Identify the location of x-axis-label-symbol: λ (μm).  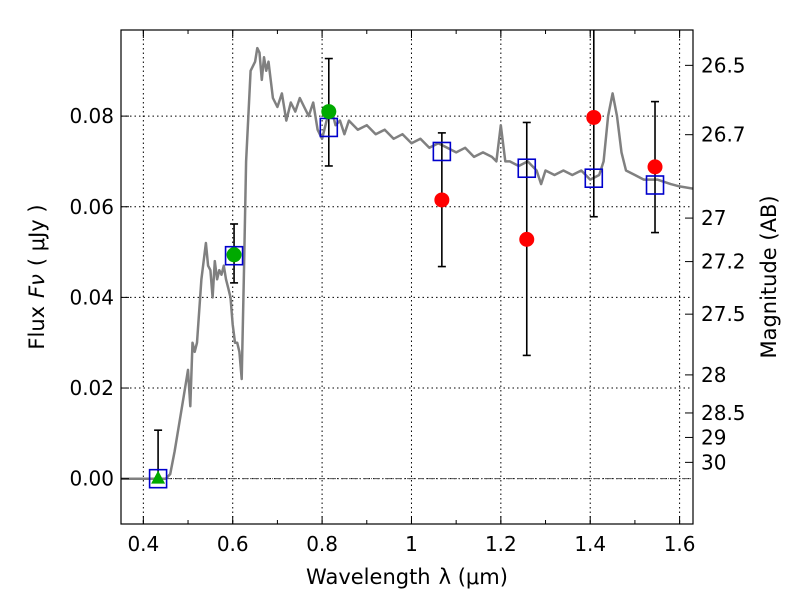
(473, 577).